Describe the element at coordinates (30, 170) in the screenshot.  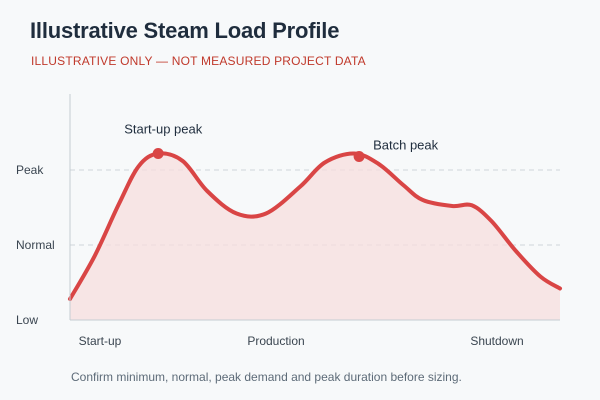
I see `y-tick-label-peak: Peak` at that location.